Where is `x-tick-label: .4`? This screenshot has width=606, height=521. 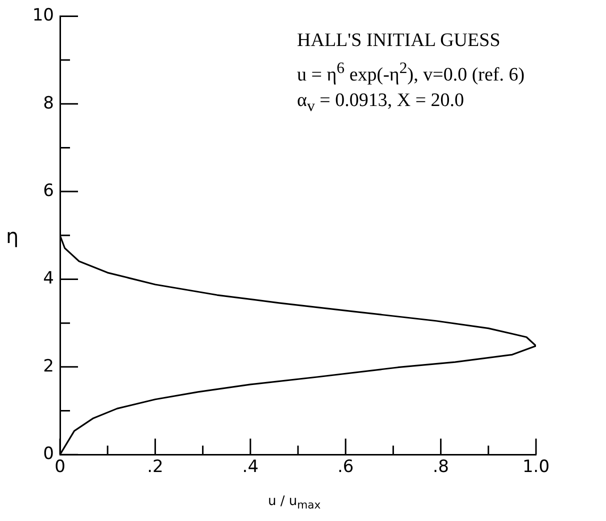
x-tick-label: .4 is located at coordinates (250, 467).